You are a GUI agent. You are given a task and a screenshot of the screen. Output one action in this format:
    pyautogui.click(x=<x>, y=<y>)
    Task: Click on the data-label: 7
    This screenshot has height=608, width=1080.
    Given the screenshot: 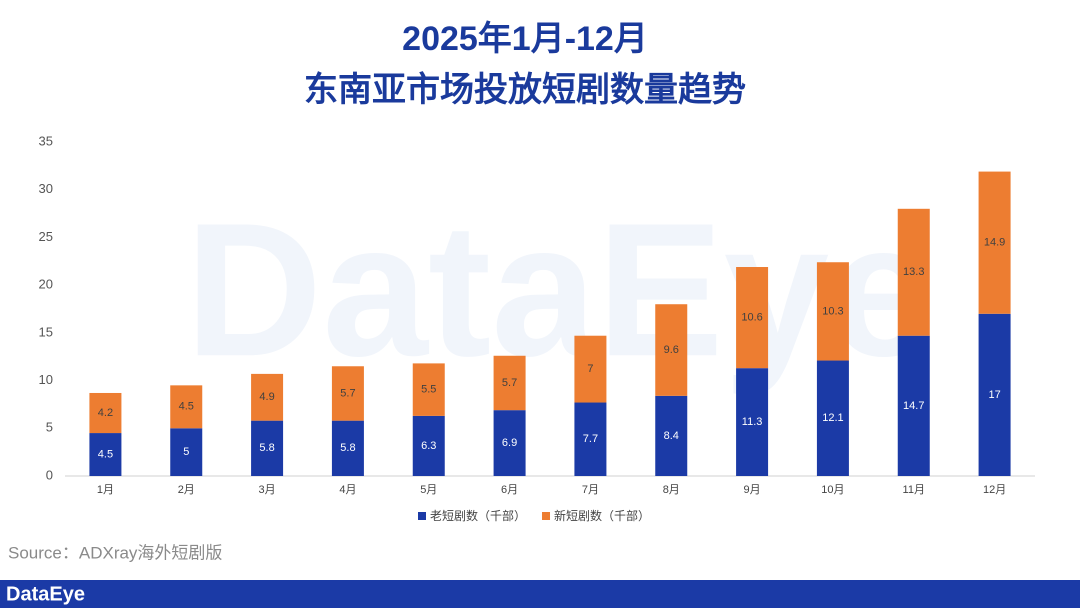 What is the action you would take?
    pyautogui.click(x=590, y=369)
    